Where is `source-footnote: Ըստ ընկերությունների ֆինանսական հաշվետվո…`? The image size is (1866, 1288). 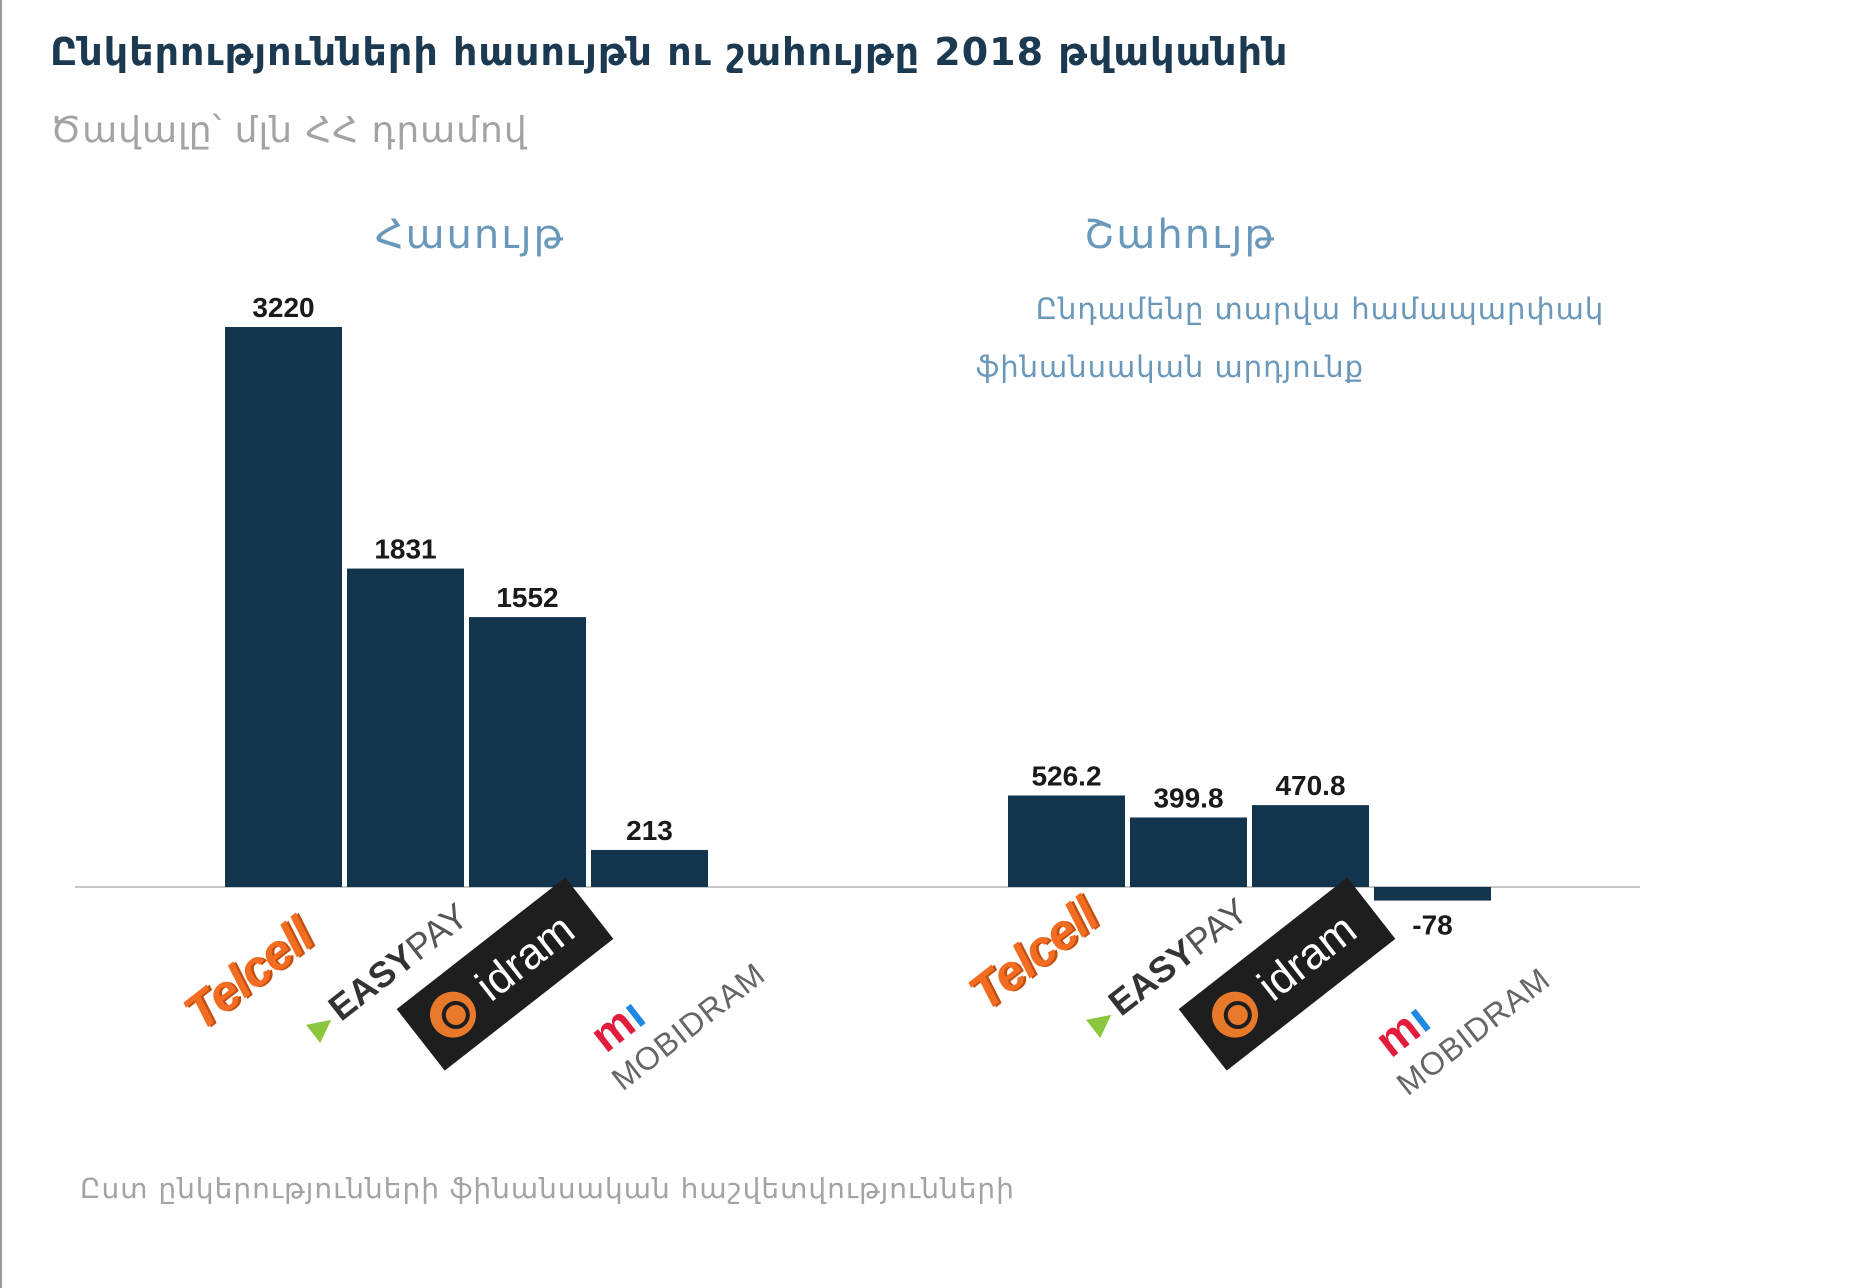 source-footnote: Ըստ ընկերությունների ֆինանսական հաշվետվո… is located at coordinates (547, 1188).